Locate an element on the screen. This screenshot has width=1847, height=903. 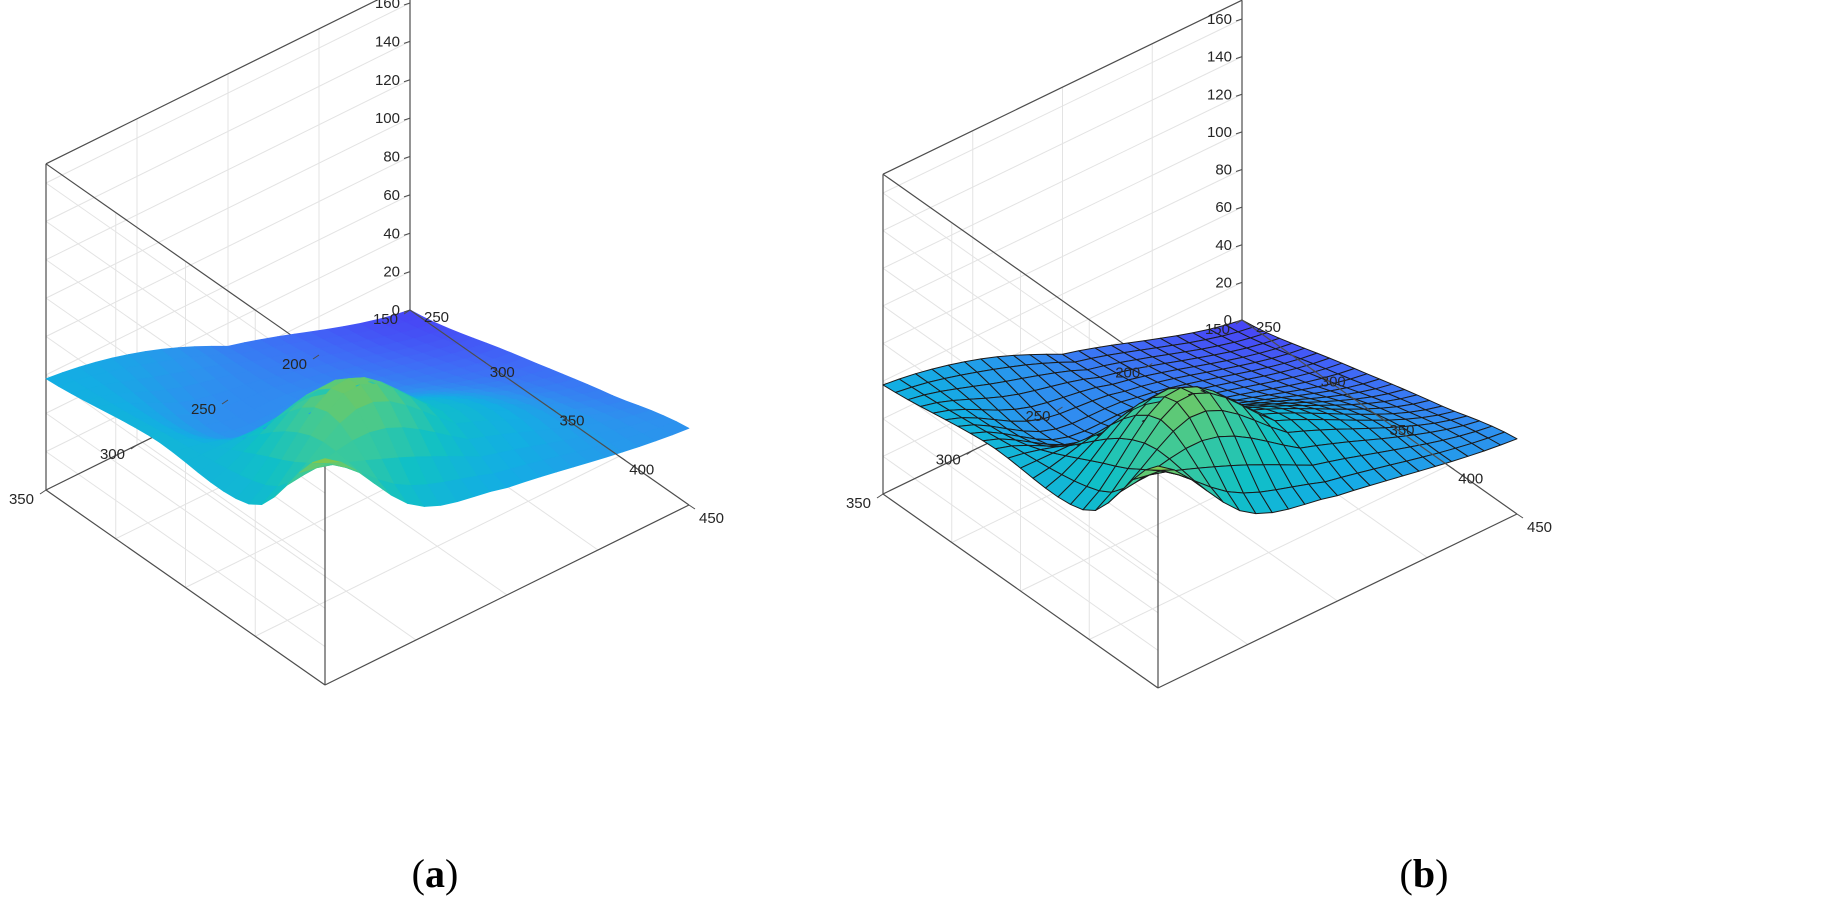
panel-label-b: (b) is located at coordinates (1424, 873).